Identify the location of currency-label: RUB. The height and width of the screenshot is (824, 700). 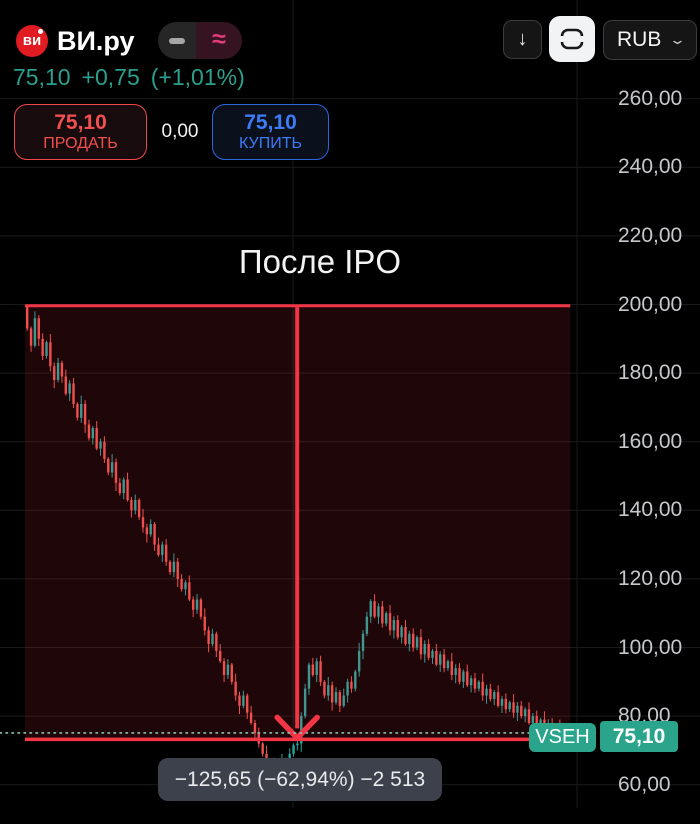
(639, 39).